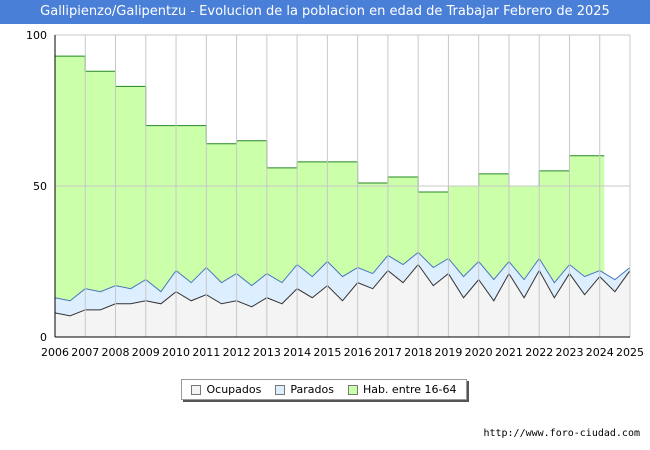 The height and width of the screenshot is (450, 650). What do you see at coordinates (312, 389) in the screenshot?
I see `legend-label-parados: Parados` at bounding box center [312, 389].